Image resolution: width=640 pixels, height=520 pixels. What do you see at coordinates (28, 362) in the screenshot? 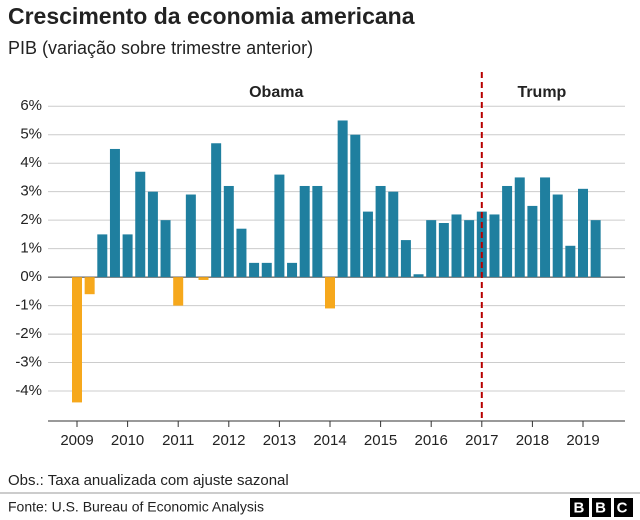
I see `y-tick-label: -3%` at bounding box center [28, 362].